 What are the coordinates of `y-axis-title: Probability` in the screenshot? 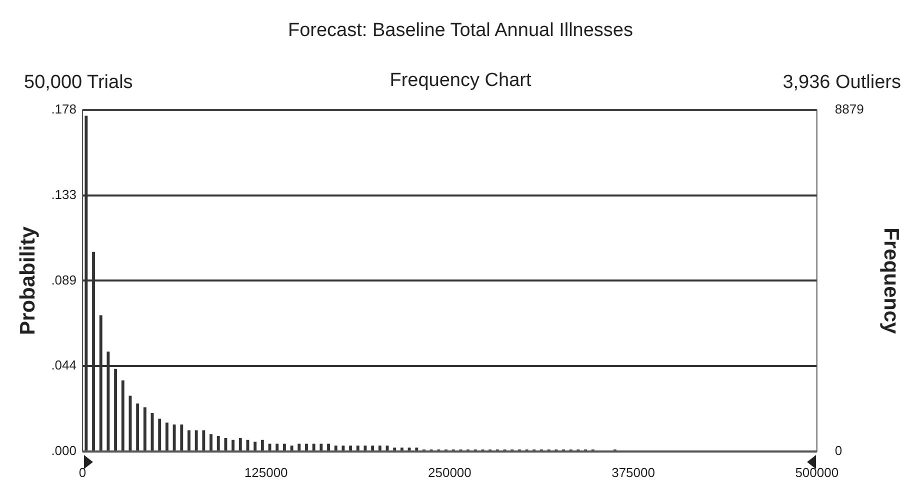 It's located at (28, 280).